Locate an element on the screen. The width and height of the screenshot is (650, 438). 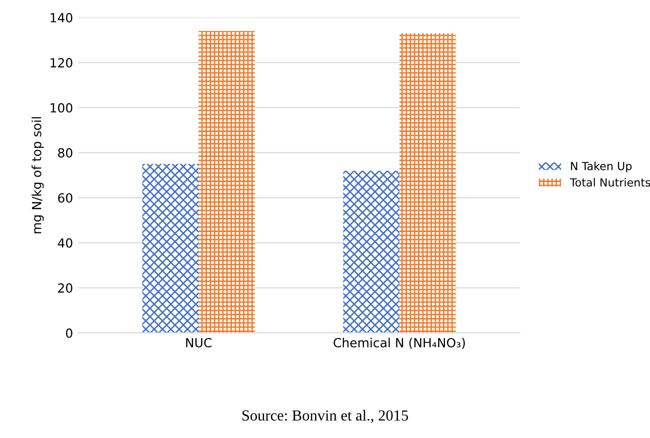
y-tick-label: 20 is located at coordinates (65, 288).